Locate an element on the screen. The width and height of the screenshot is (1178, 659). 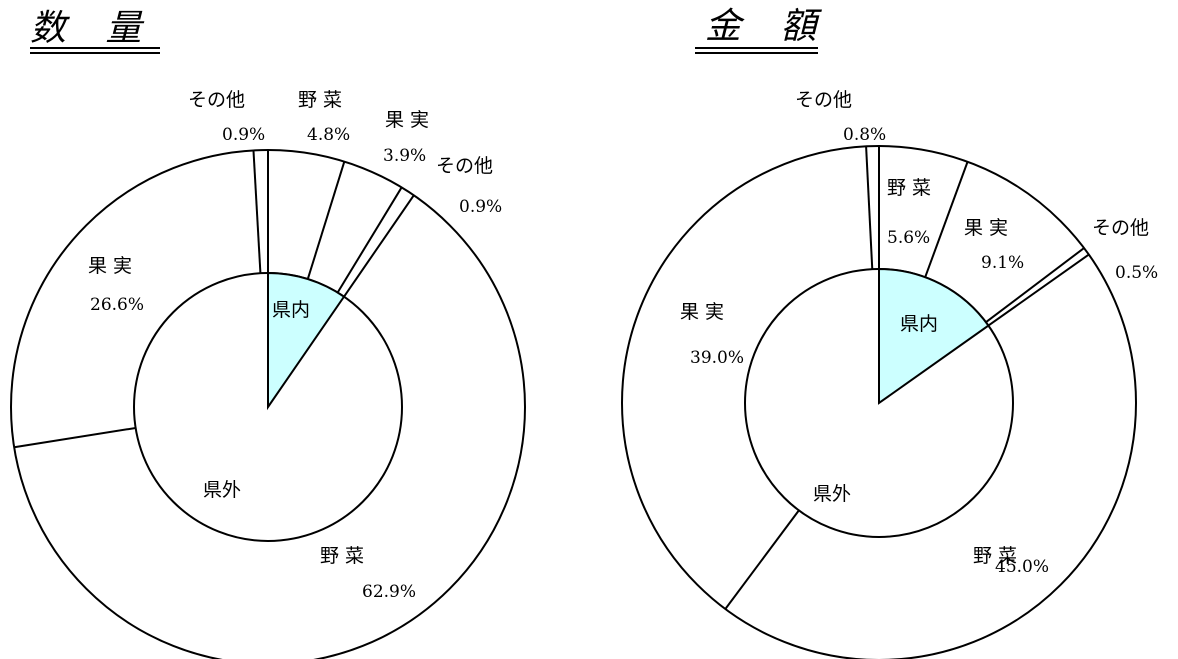
label-value: 26.6% is located at coordinates (117, 305).